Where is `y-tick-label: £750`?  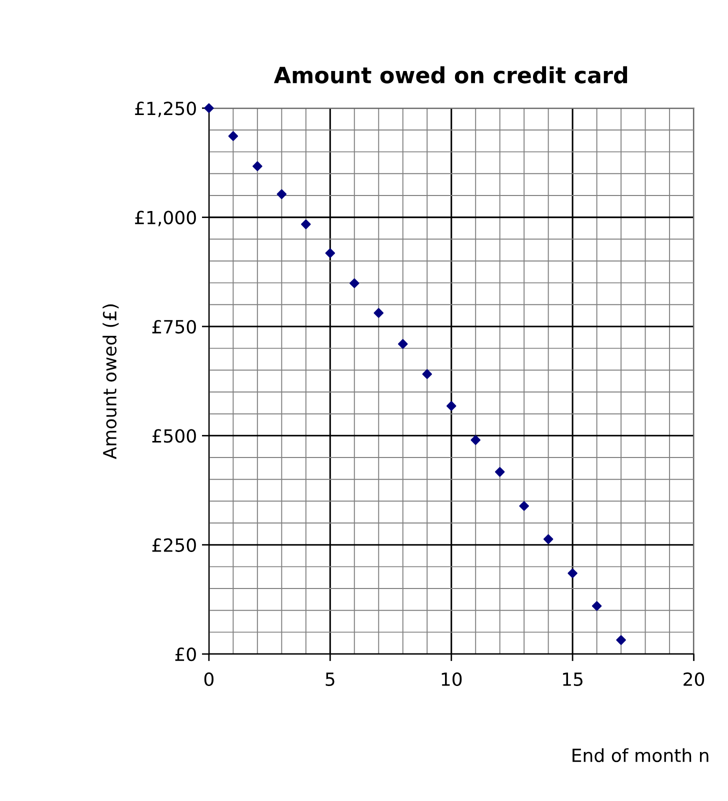 y-tick-label: £750 is located at coordinates (174, 327).